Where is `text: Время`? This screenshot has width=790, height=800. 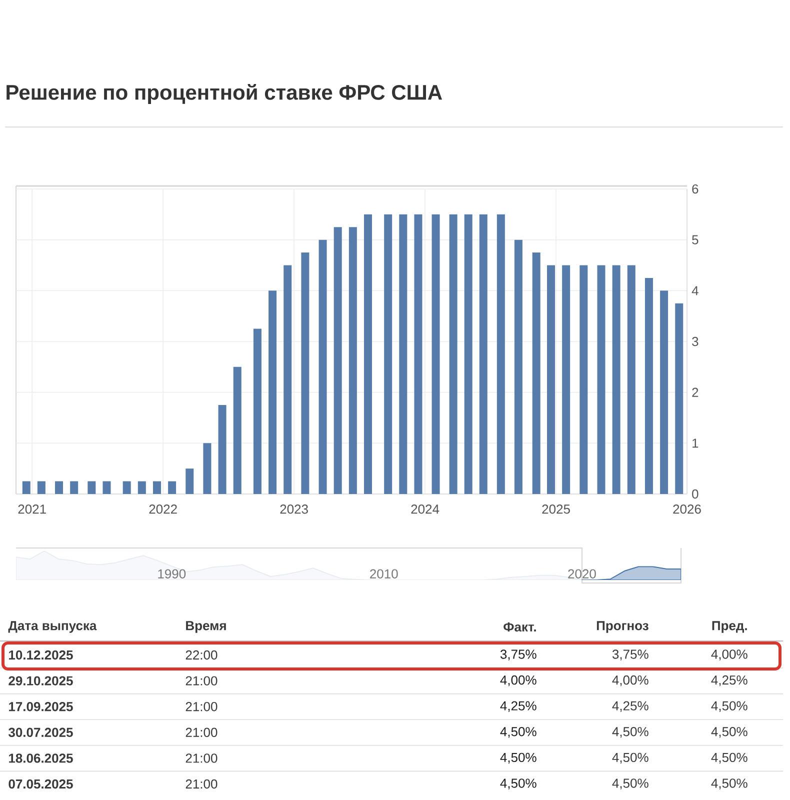 text: Время is located at coordinates (206, 627).